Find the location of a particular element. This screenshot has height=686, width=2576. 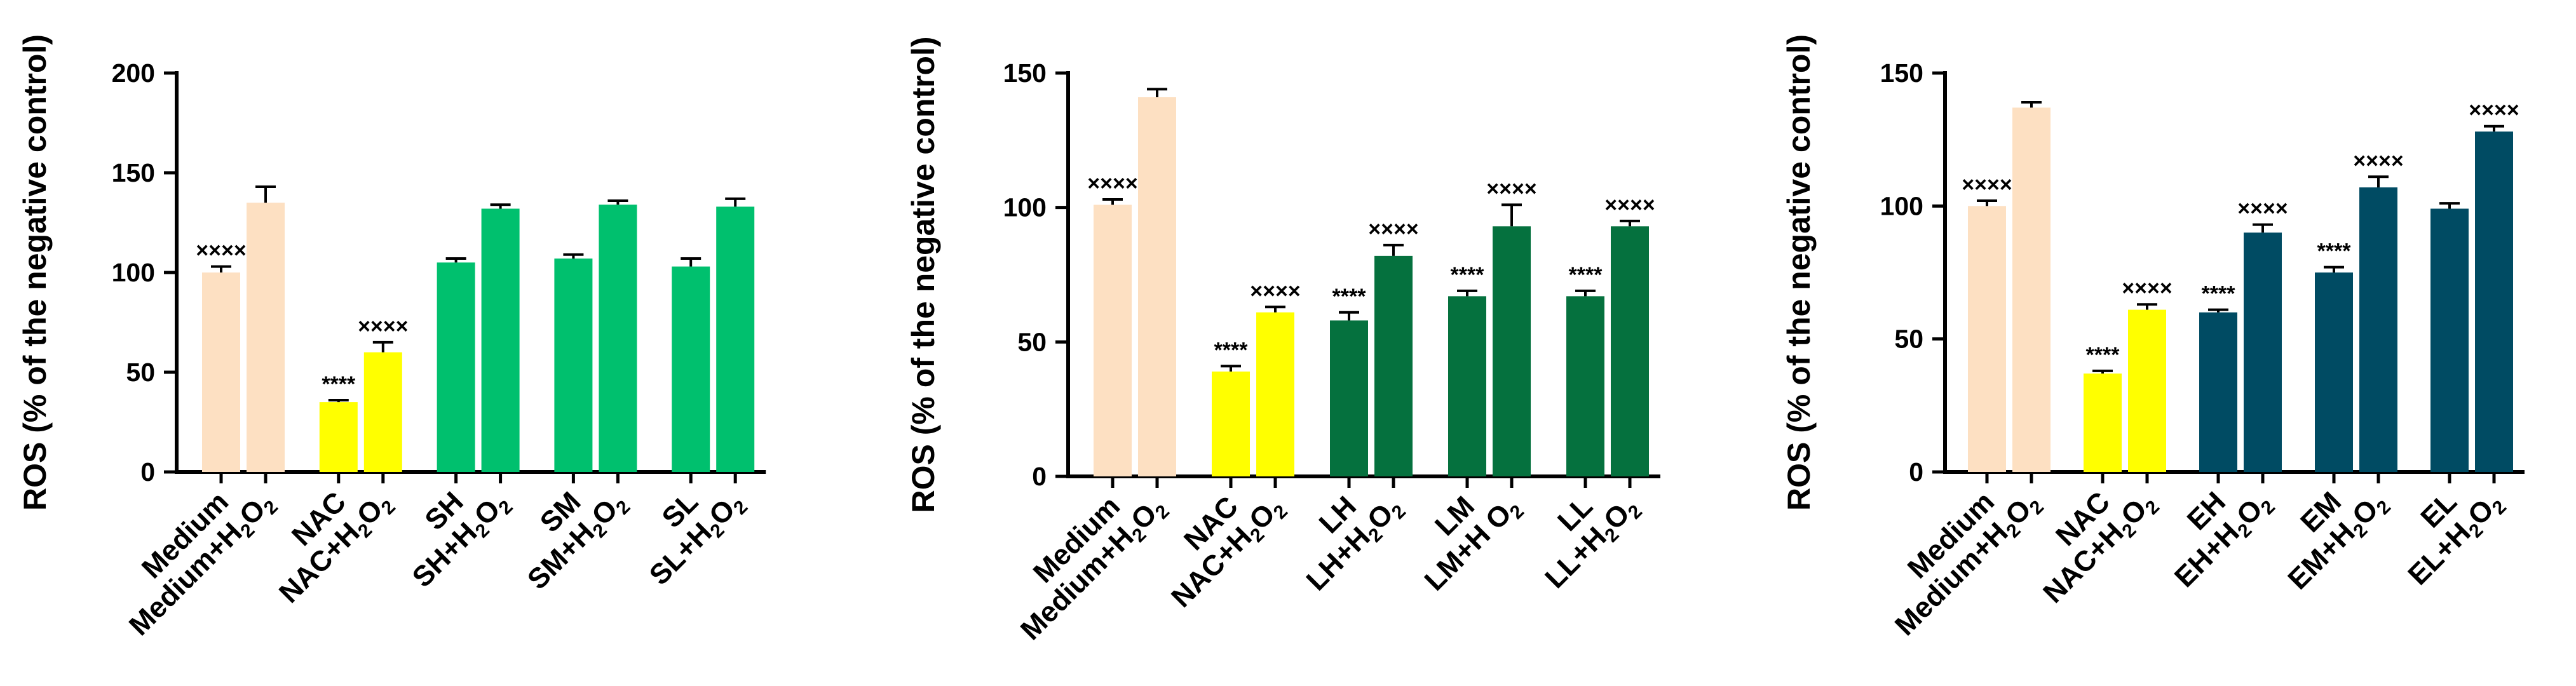

y-tick-label: 200 is located at coordinates (133, 73).